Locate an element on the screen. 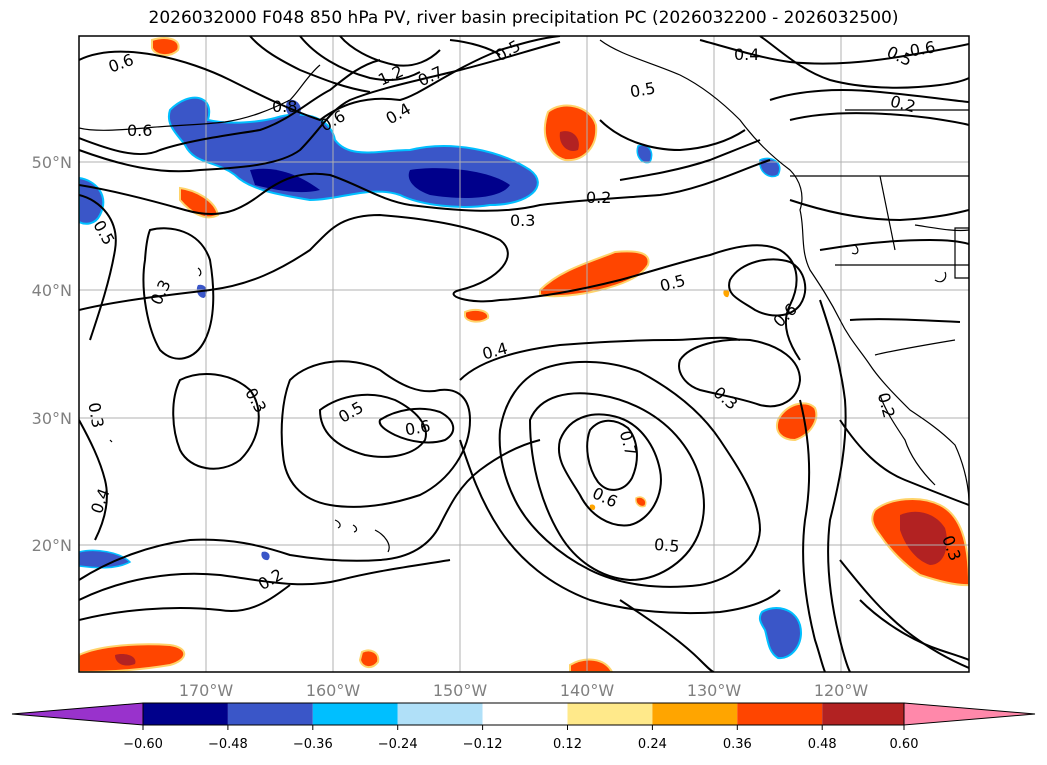  lon-label-150w: 150°W is located at coordinates (460, 690).